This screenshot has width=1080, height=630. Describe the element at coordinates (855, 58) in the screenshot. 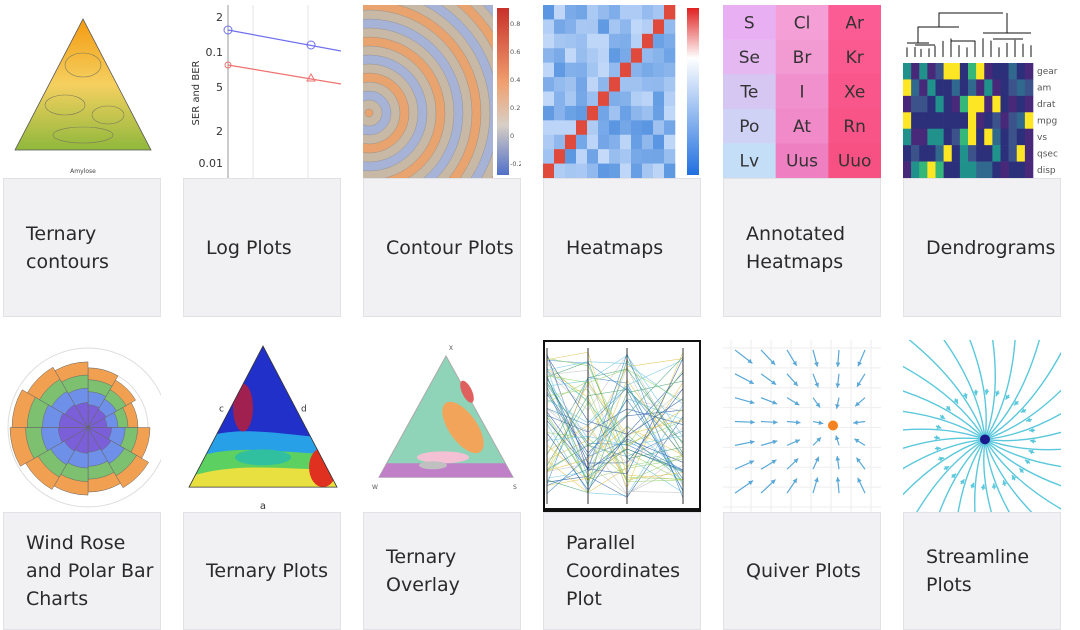

I see `thumb-text: Kr` at that location.